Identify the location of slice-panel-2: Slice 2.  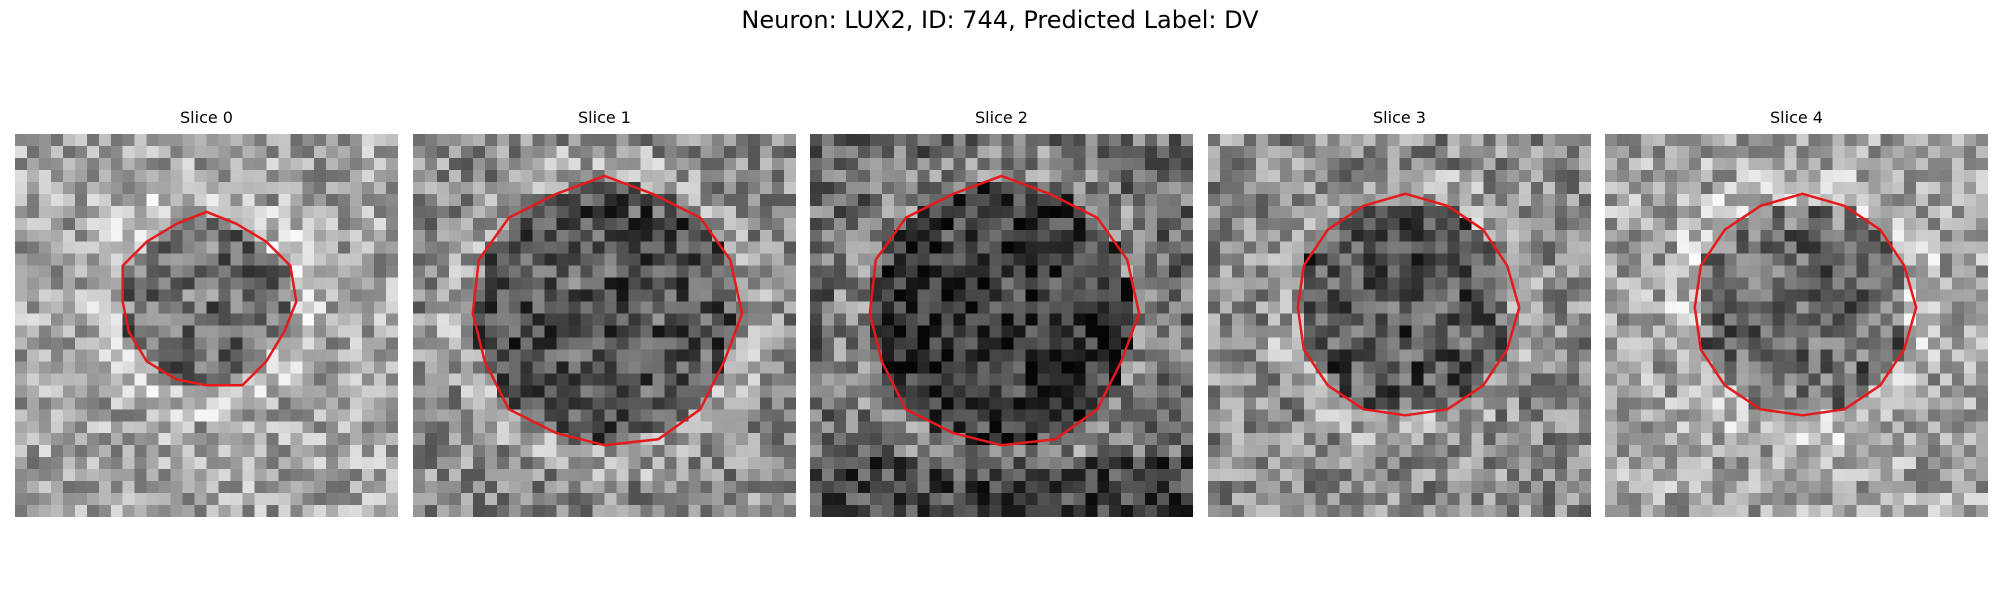
(1001, 312).